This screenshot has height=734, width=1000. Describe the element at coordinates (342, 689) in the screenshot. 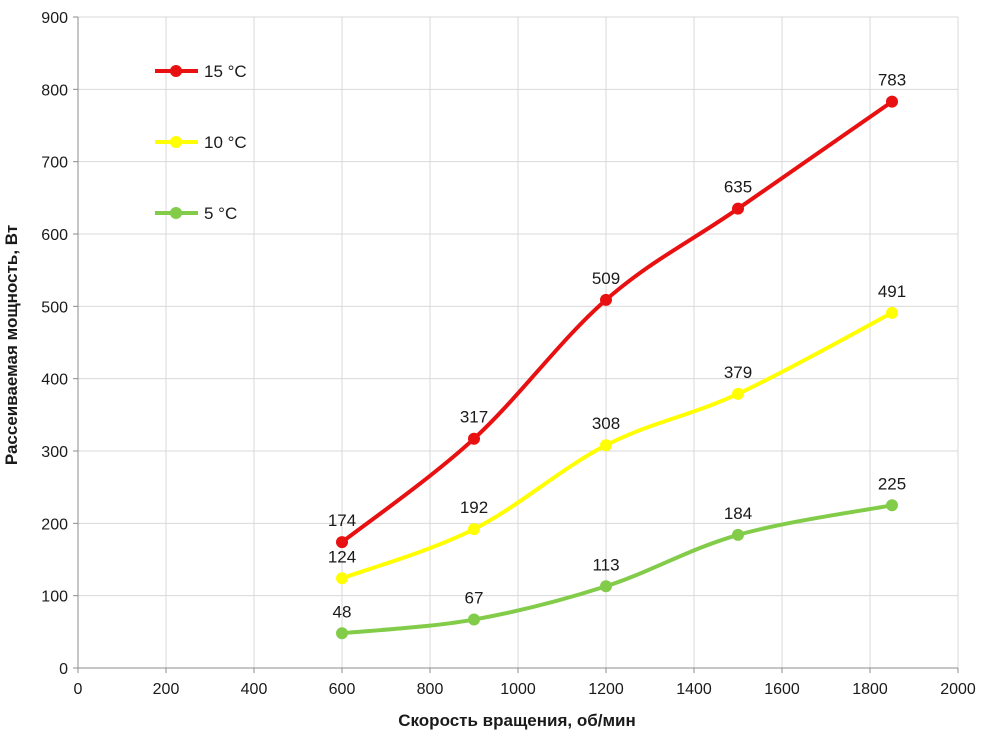

I see `x-tick-label: 600` at that location.